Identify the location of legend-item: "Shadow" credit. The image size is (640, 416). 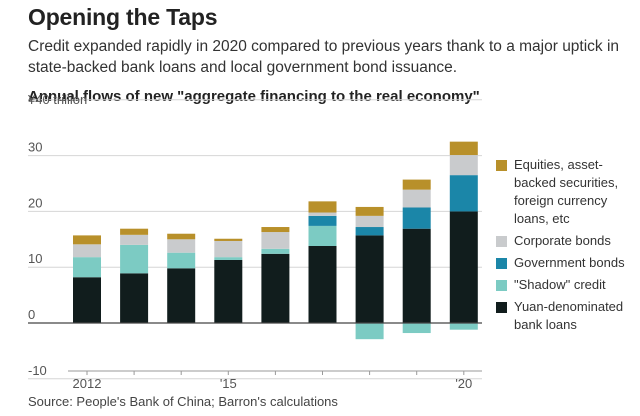
(566, 285).